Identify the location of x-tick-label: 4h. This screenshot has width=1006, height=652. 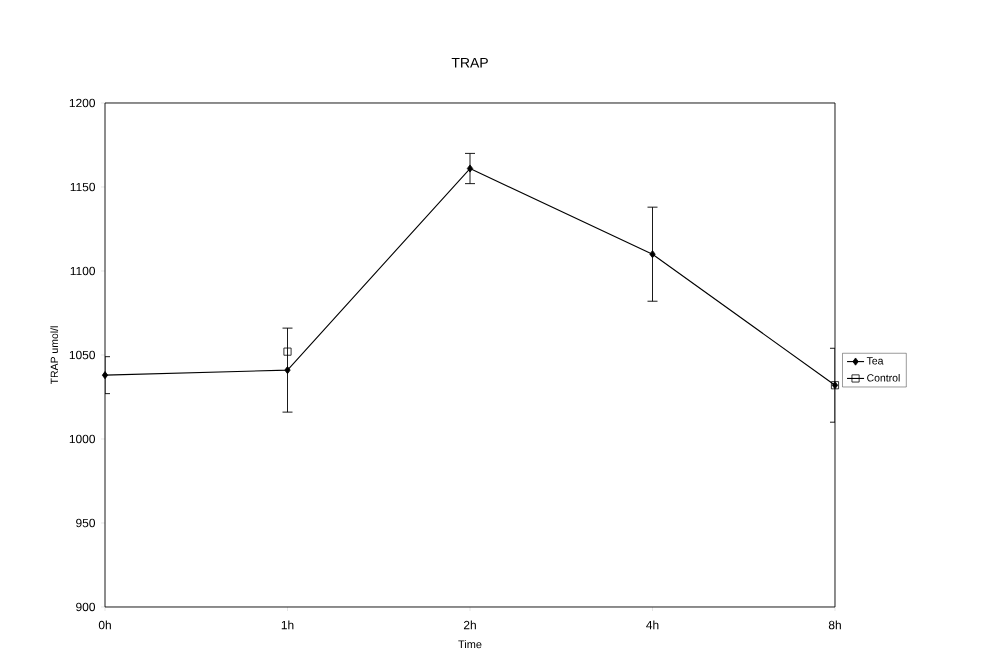
(652, 625).